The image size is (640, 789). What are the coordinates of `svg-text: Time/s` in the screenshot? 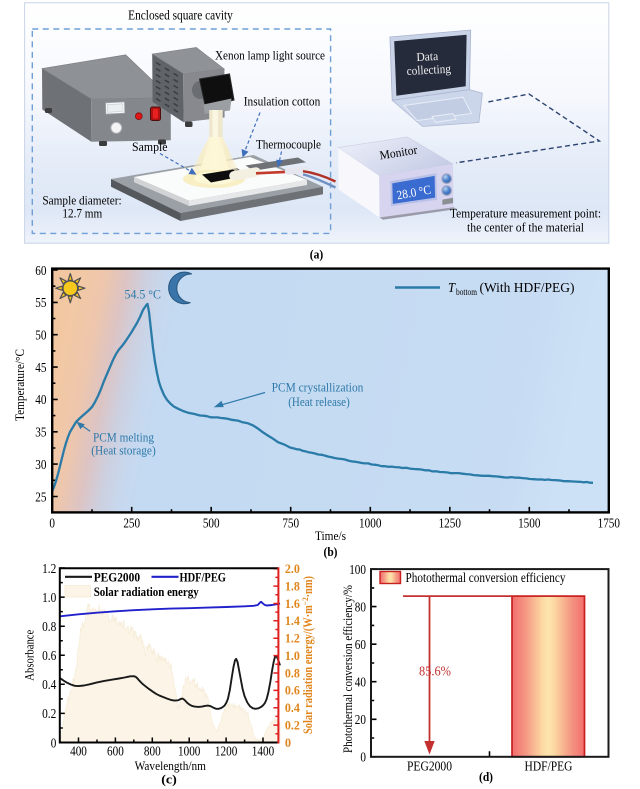 It's located at (330, 536).